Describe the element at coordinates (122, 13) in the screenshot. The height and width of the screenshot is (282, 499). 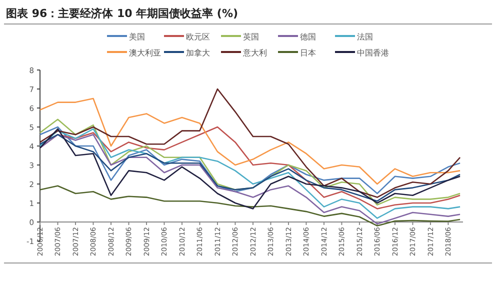
I see `title: 图表 96：主要经济体 10 年期国债收益率 (%)` at that location.